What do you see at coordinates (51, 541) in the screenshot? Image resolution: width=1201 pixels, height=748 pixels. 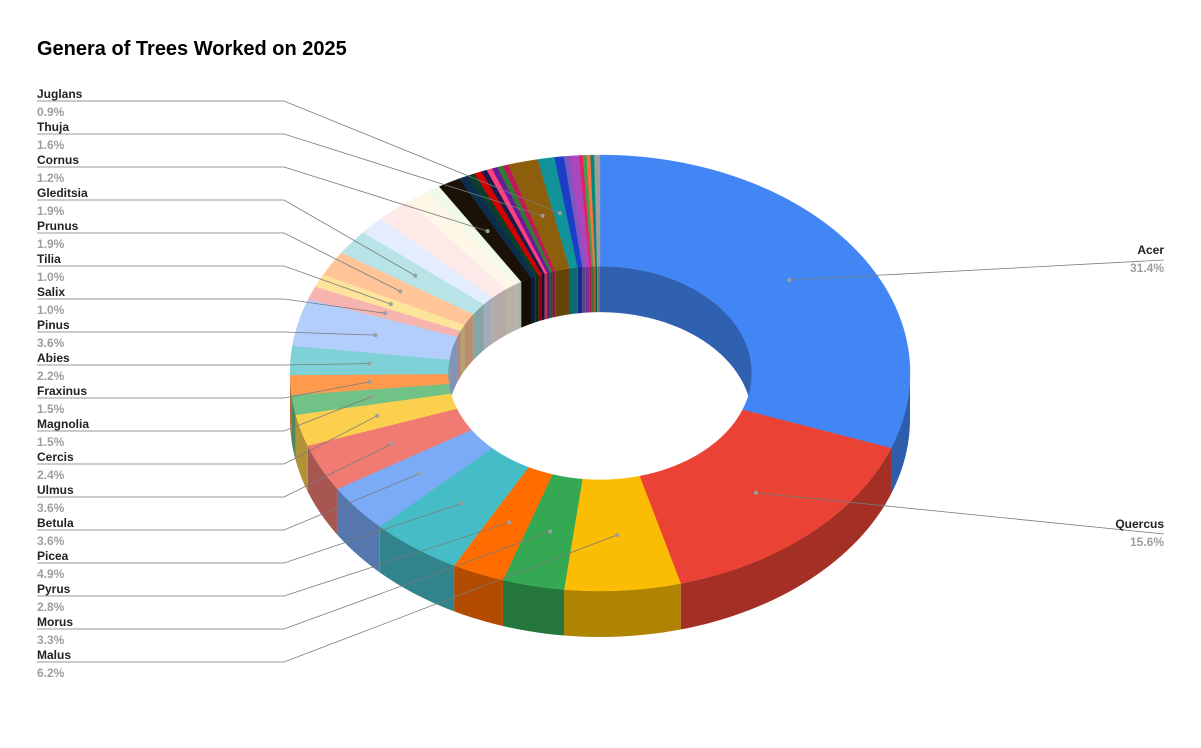 I see `label-pct-betula: 3.6%` at bounding box center [51, 541].